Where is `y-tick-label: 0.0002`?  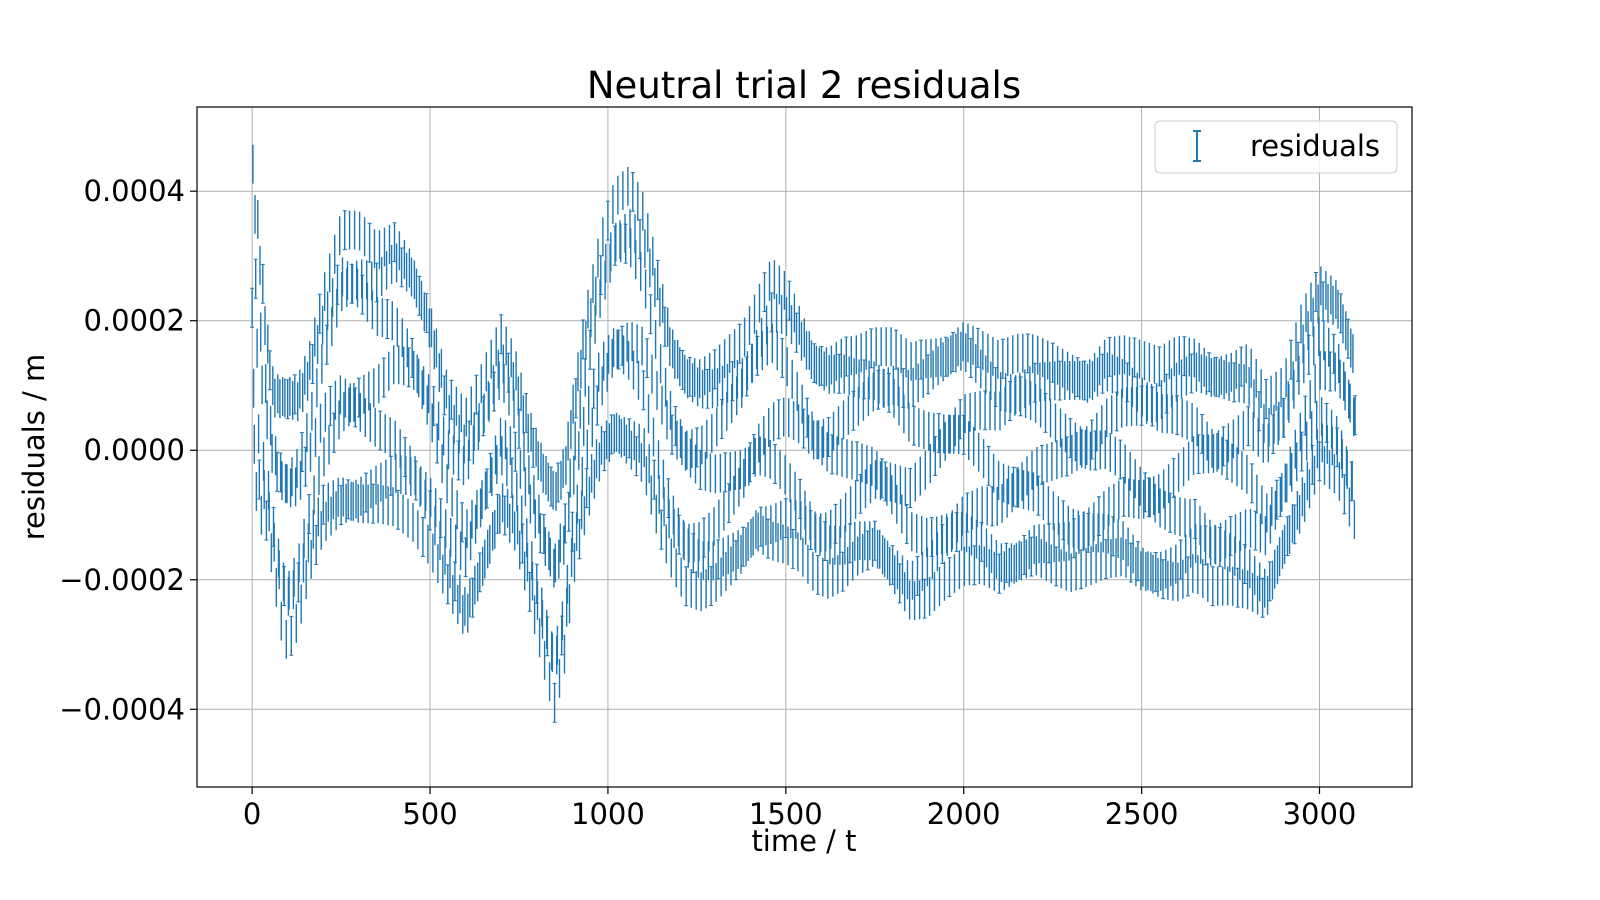 y-tick-label: 0.0002 is located at coordinates (134, 321).